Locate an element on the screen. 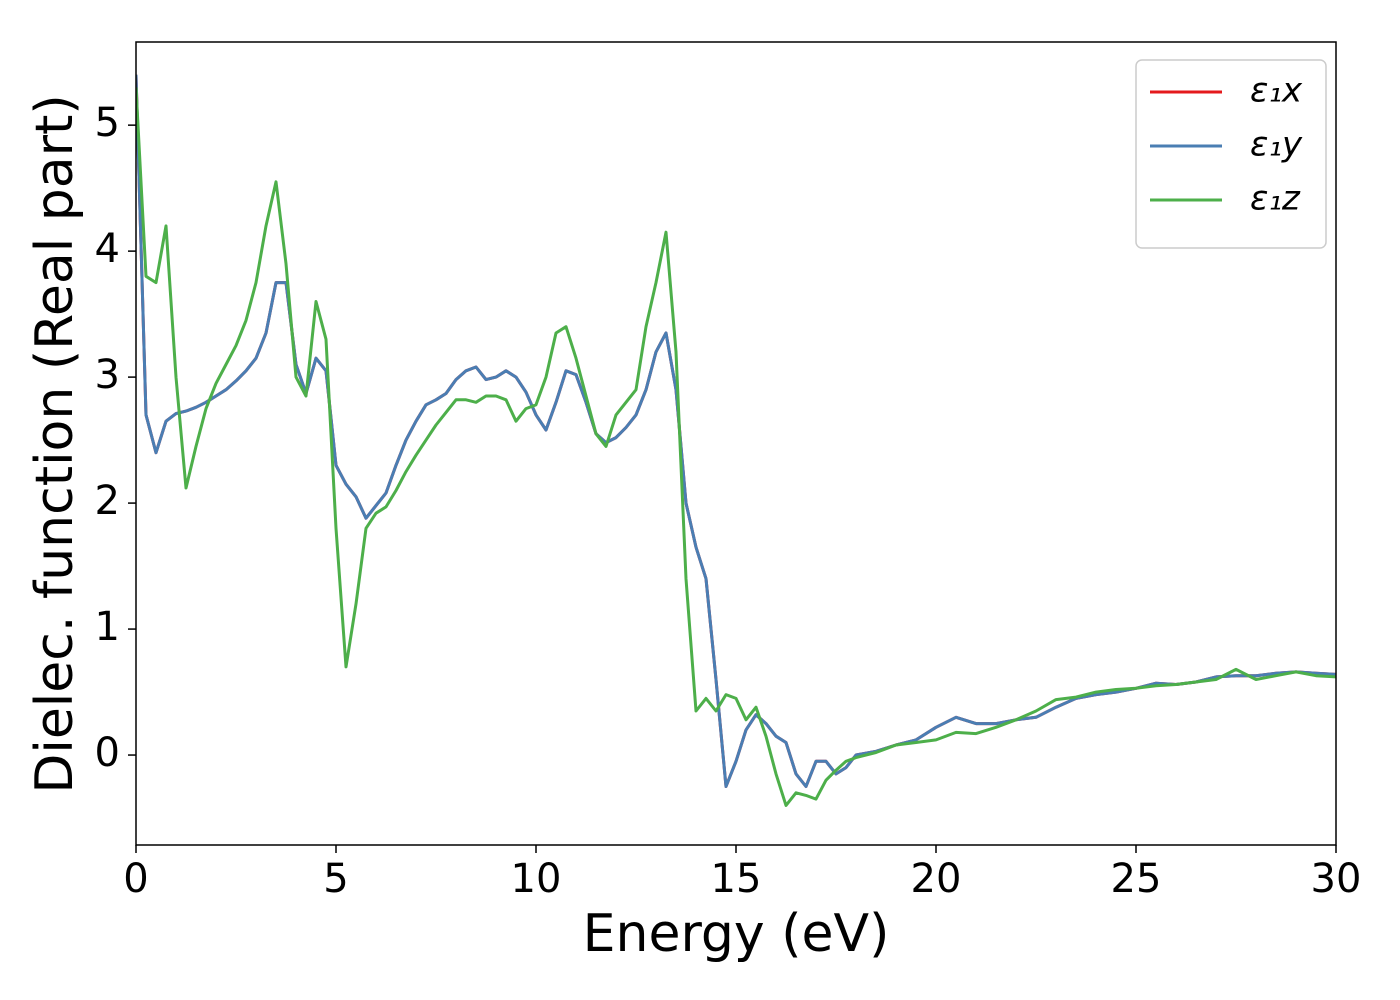 Image resolution: width=1400 pixels, height=1000 pixels. legend-label: ε₁y is located at coordinates (1276, 145).